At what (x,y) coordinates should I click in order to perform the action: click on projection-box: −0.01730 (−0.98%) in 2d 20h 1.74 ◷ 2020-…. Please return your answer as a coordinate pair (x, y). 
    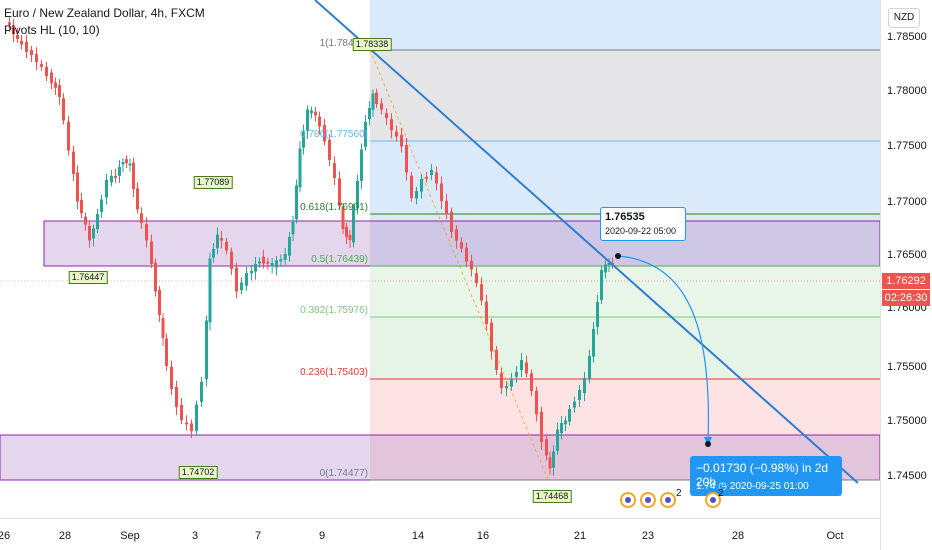
    Looking at the image, I should click on (766, 476).